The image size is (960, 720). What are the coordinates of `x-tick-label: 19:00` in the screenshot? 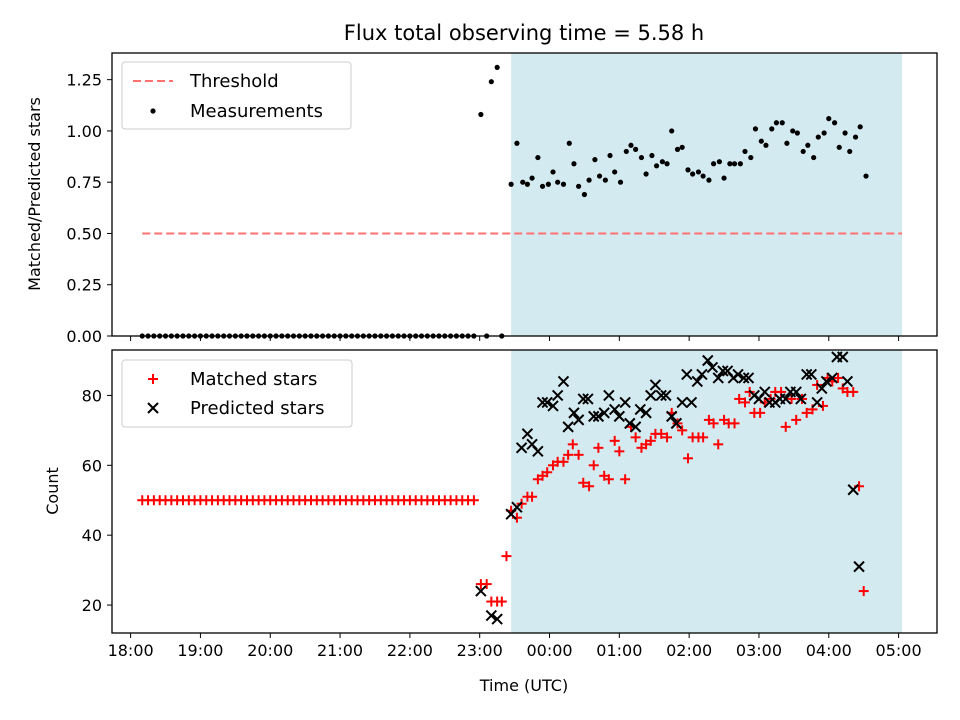 It's located at (200, 650).